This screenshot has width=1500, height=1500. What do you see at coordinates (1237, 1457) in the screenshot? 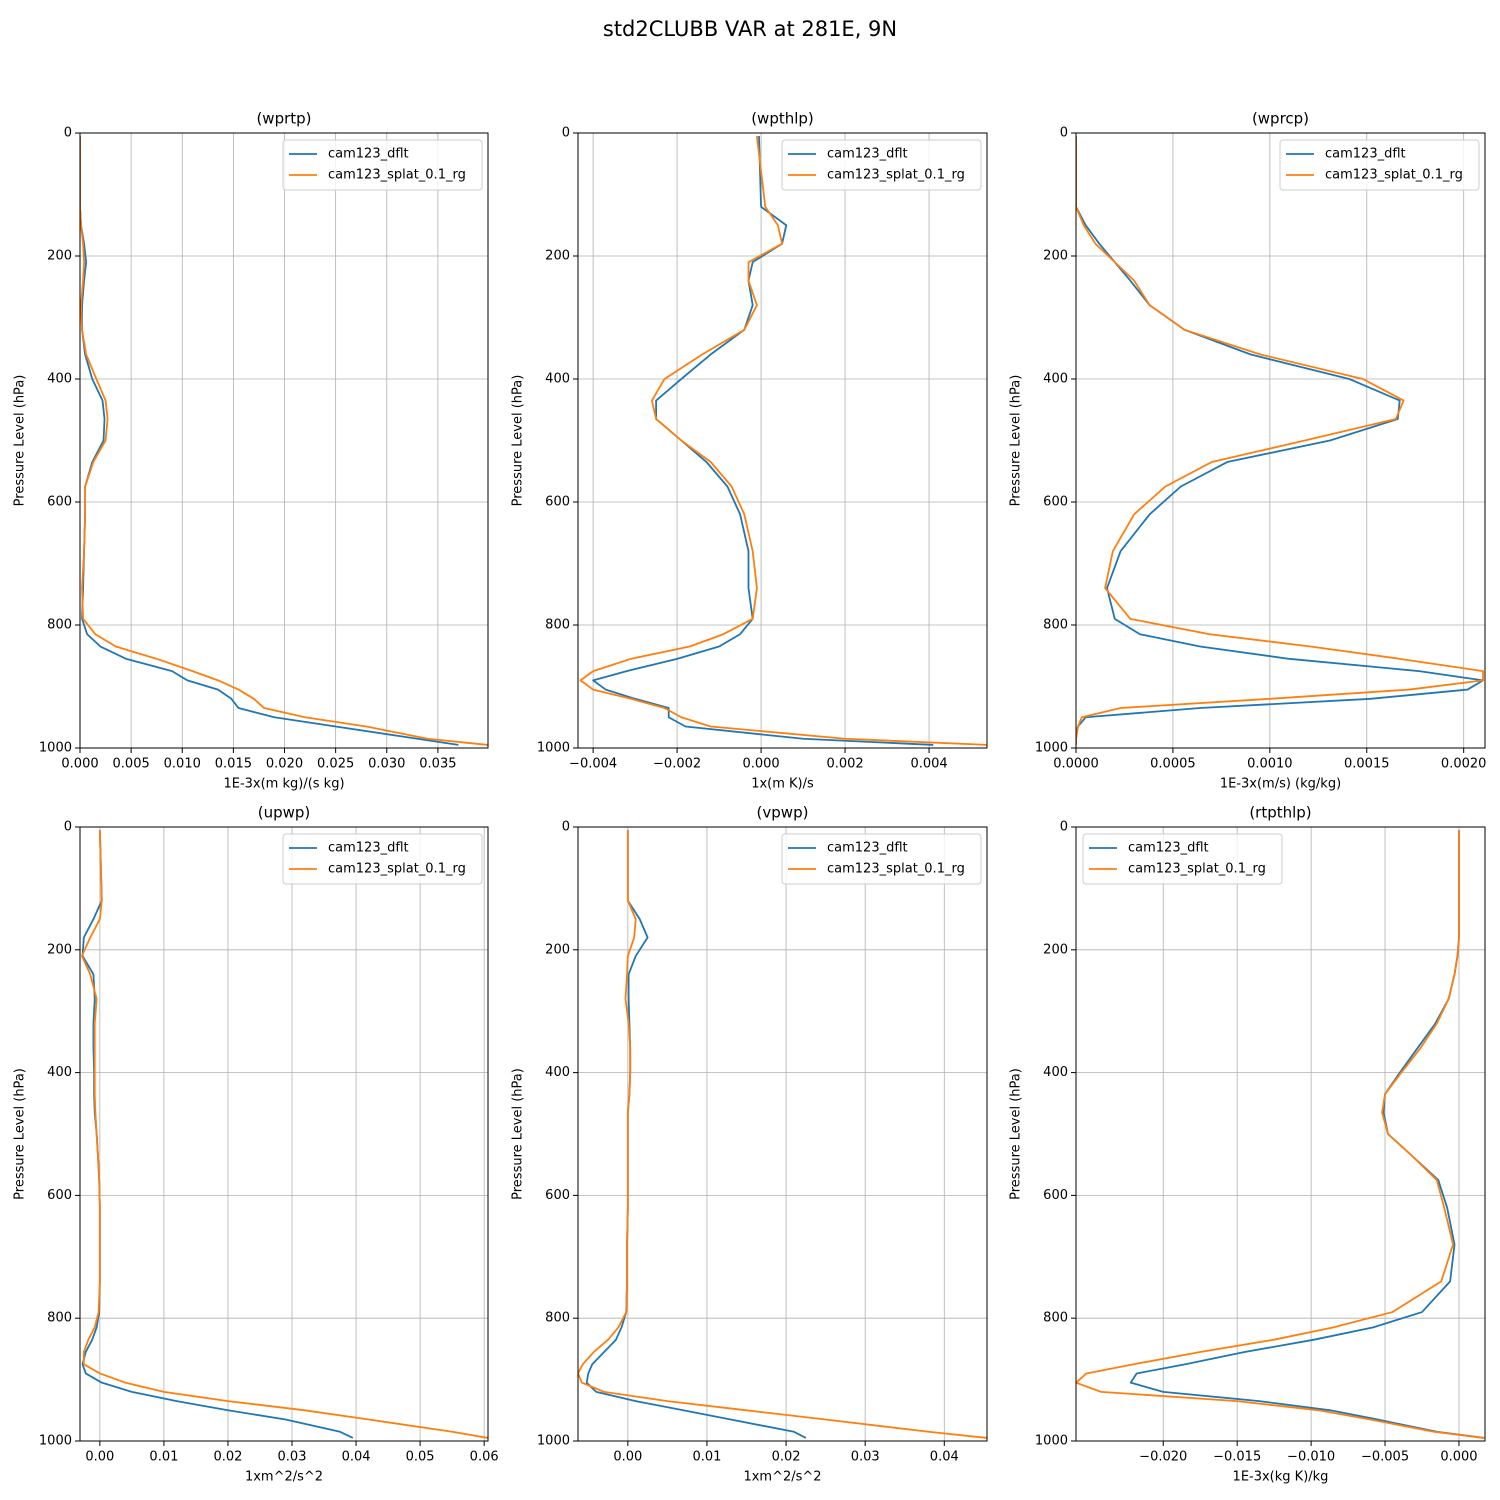
I see `x-tick-label: −0.015` at bounding box center [1237, 1457].